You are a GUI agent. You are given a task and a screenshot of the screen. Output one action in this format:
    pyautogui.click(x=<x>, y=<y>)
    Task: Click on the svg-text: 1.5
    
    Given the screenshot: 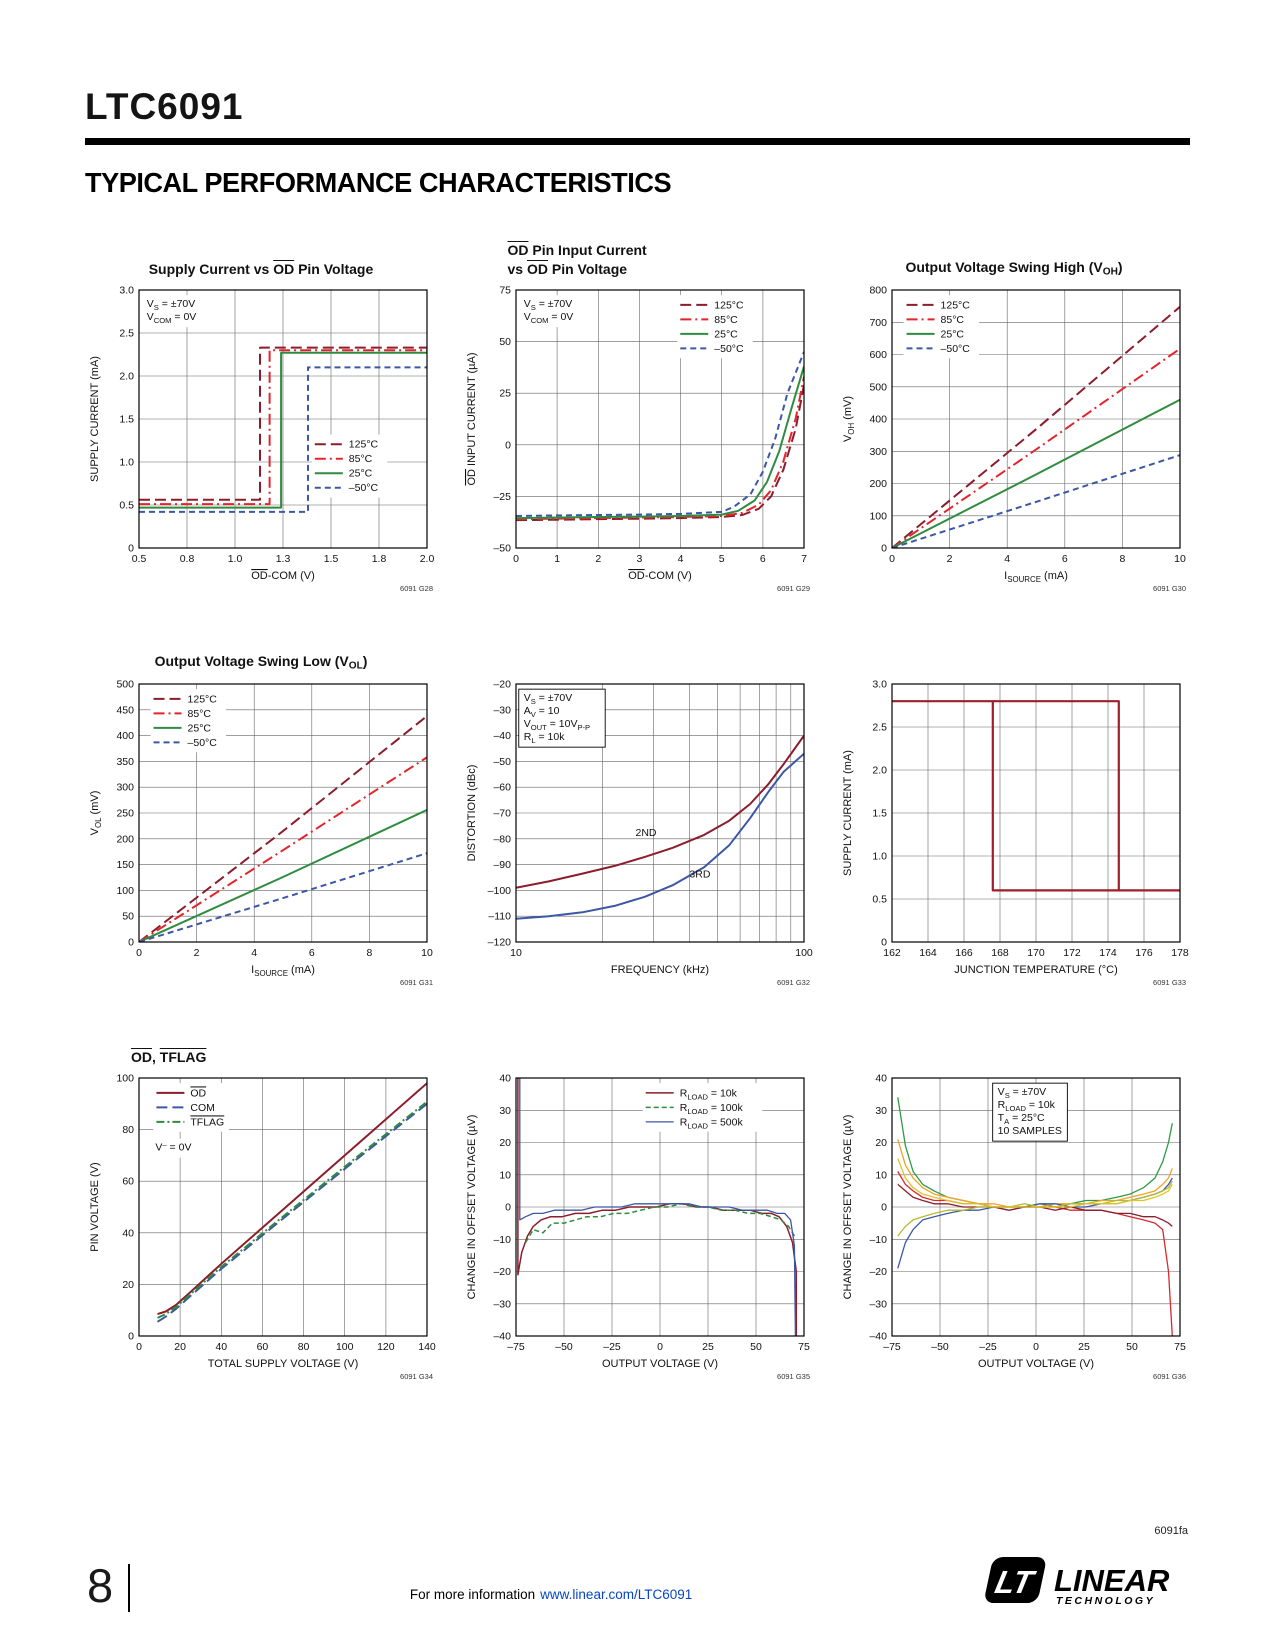 What is the action you would take?
    pyautogui.click(x=879, y=814)
    